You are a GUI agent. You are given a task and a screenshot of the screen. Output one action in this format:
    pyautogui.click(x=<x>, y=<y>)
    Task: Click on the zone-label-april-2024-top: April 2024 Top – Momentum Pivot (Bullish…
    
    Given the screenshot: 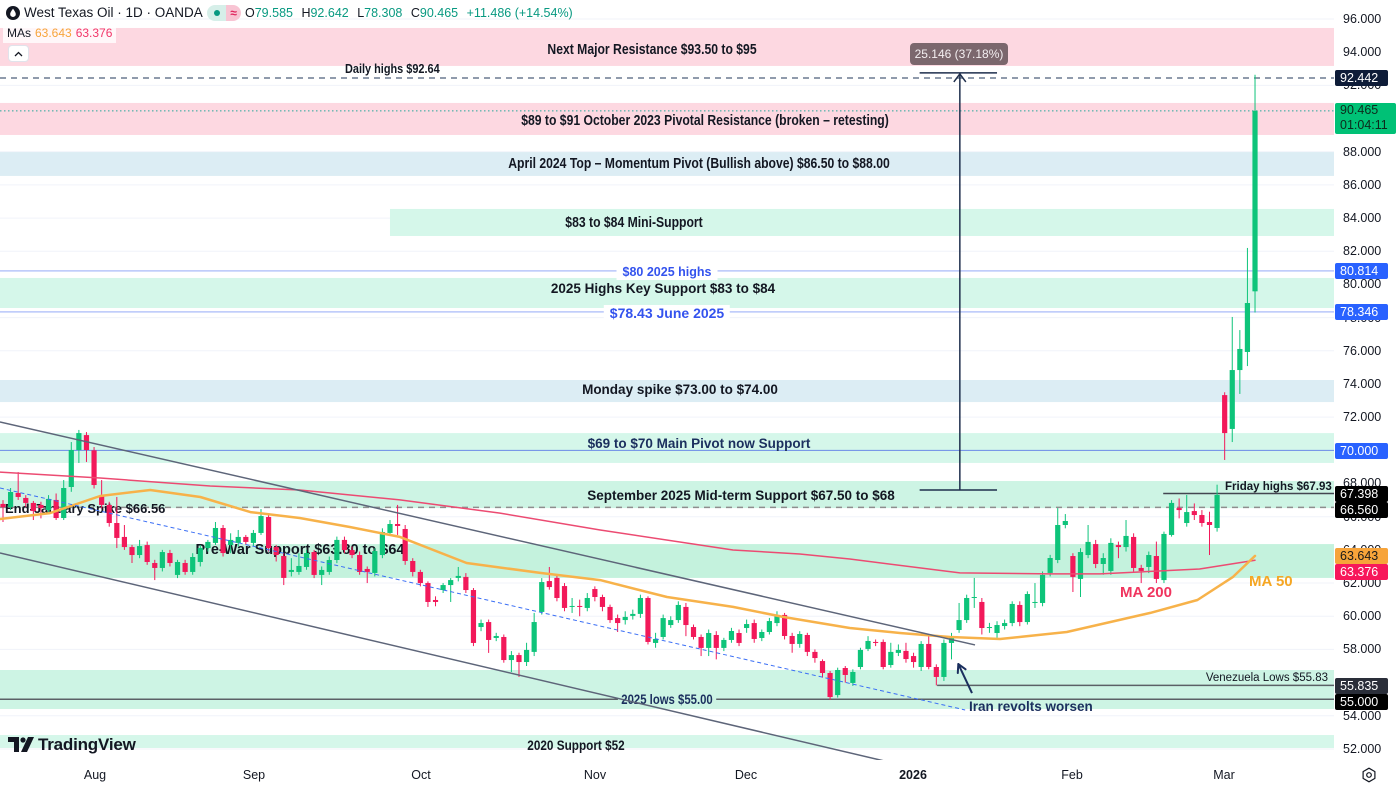 What is the action you would take?
    pyautogui.click(x=699, y=164)
    